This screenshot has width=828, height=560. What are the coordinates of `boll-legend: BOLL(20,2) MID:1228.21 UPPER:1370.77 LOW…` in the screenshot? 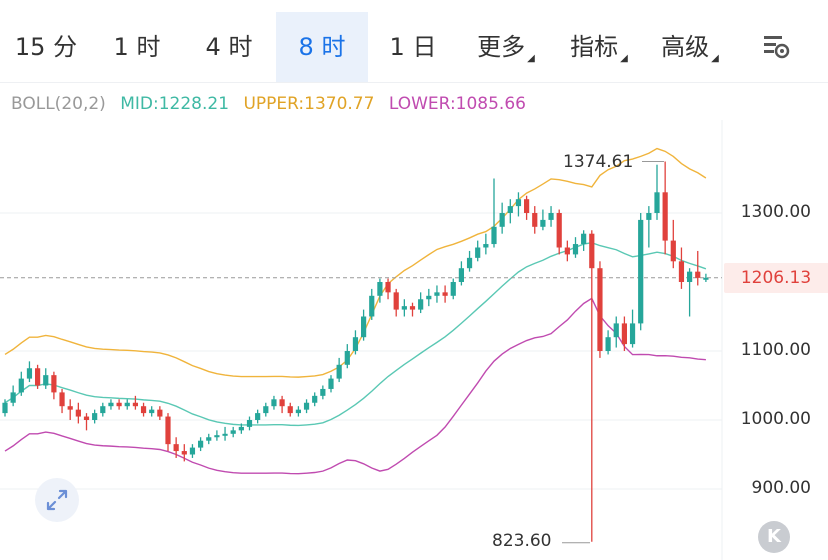 It's located at (273, 104).